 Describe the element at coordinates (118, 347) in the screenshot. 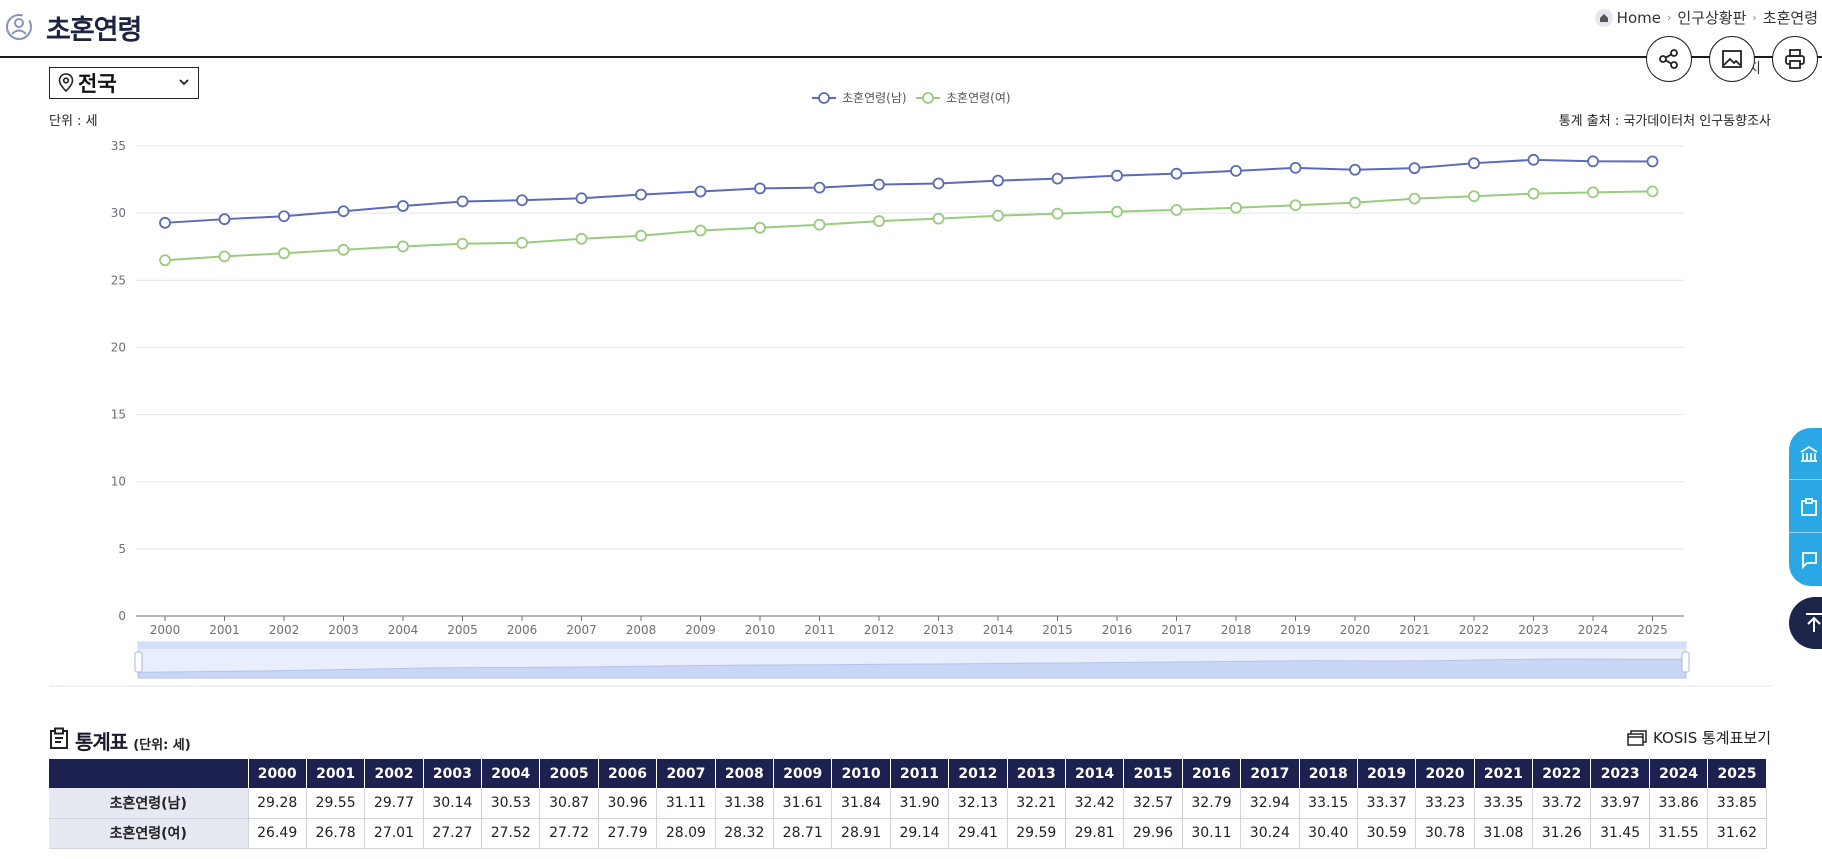

I see `y-tick-label: 20` at that location.